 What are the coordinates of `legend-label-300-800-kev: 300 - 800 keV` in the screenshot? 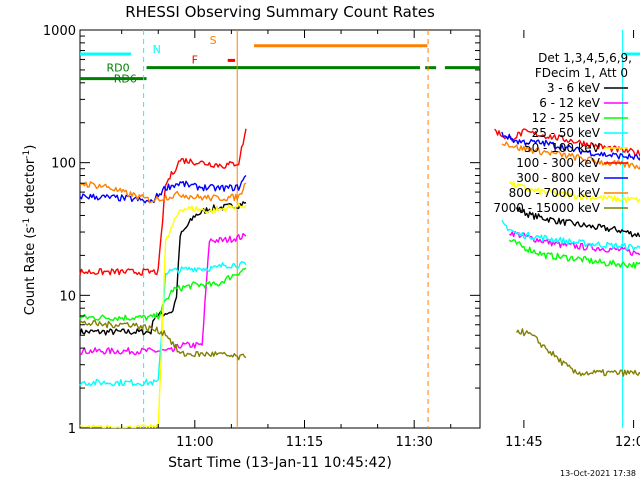 It's located at (558, 178).